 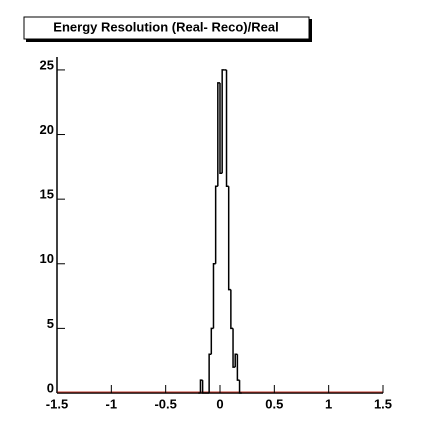 What do you see at coordinates (57, 403) in the screenshot?
I see `x-tick-label: -1.5` at bounding box center [57, 403].